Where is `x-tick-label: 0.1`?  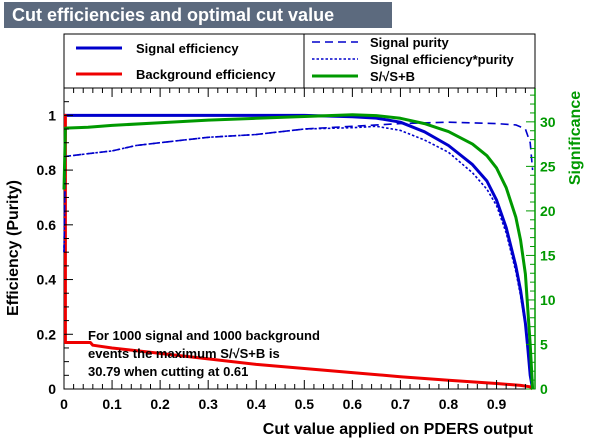 x-tick-label: 0.1 is located at coordinates (112, 404).